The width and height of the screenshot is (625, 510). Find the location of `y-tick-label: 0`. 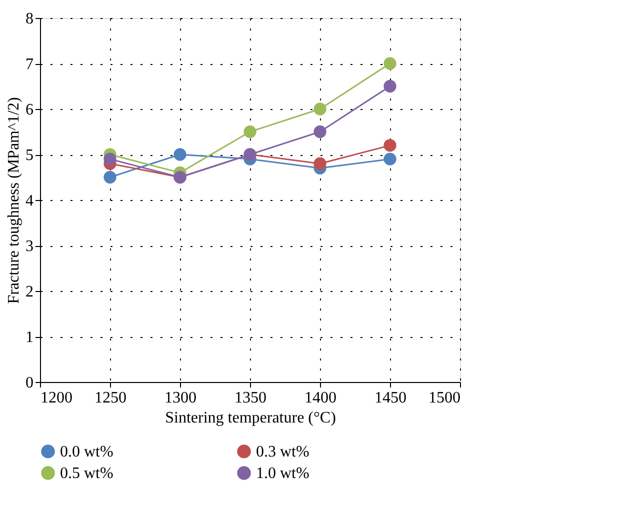

y-tick-label: 0 is located at coordinates (30, 383).